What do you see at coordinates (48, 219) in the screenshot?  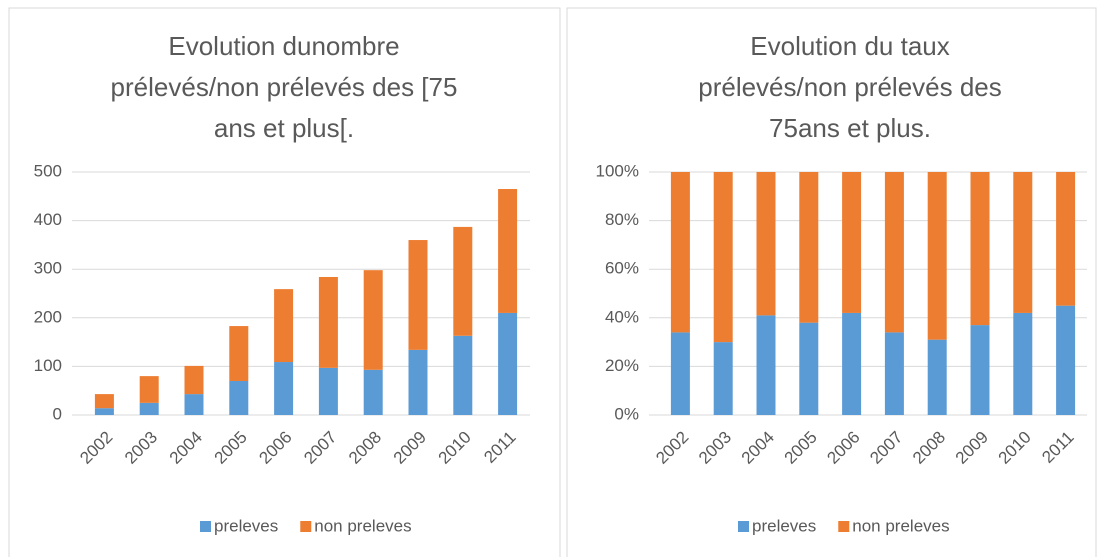 I see `y-tick-label: 400` at bounding box center [48, 219].